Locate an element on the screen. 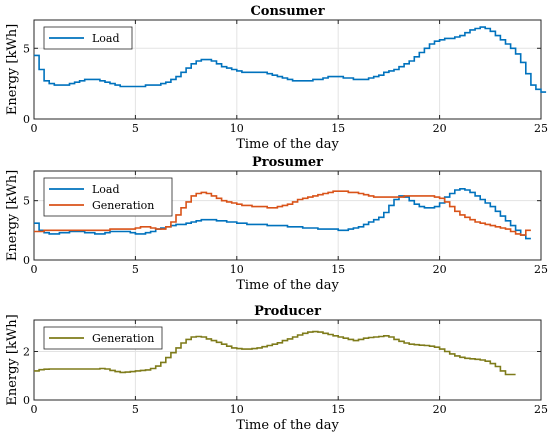 This screenshot has height=445, width=550. chart-title: Producer is located at coordinates (287, 311).